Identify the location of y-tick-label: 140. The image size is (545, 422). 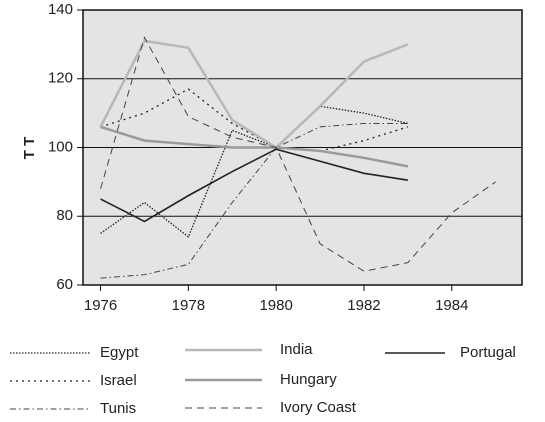
(60, 9).